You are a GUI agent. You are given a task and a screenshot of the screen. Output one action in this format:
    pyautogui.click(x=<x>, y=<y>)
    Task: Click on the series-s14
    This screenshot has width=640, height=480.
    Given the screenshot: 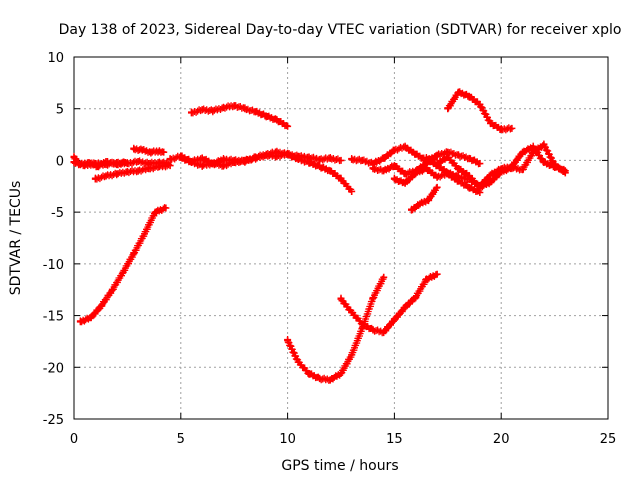 What is the action you would take?
    pyautogui.click(x=424, y=198)
    